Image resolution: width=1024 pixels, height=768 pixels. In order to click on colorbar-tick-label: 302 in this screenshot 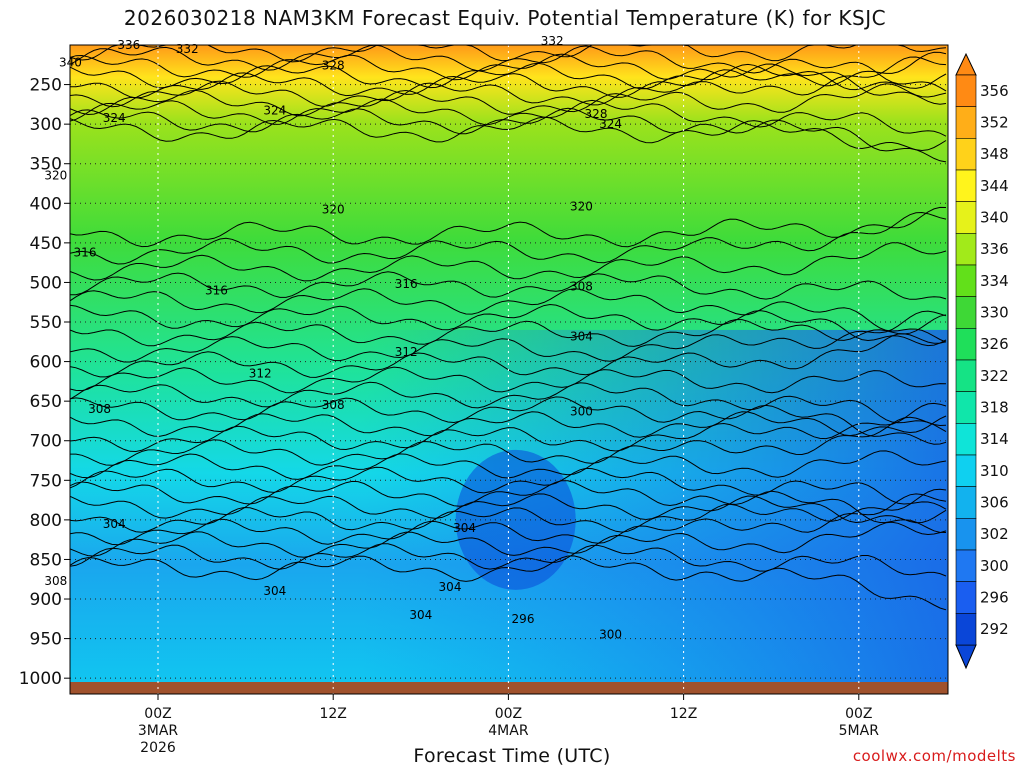, I will do `click(994, 534)`.